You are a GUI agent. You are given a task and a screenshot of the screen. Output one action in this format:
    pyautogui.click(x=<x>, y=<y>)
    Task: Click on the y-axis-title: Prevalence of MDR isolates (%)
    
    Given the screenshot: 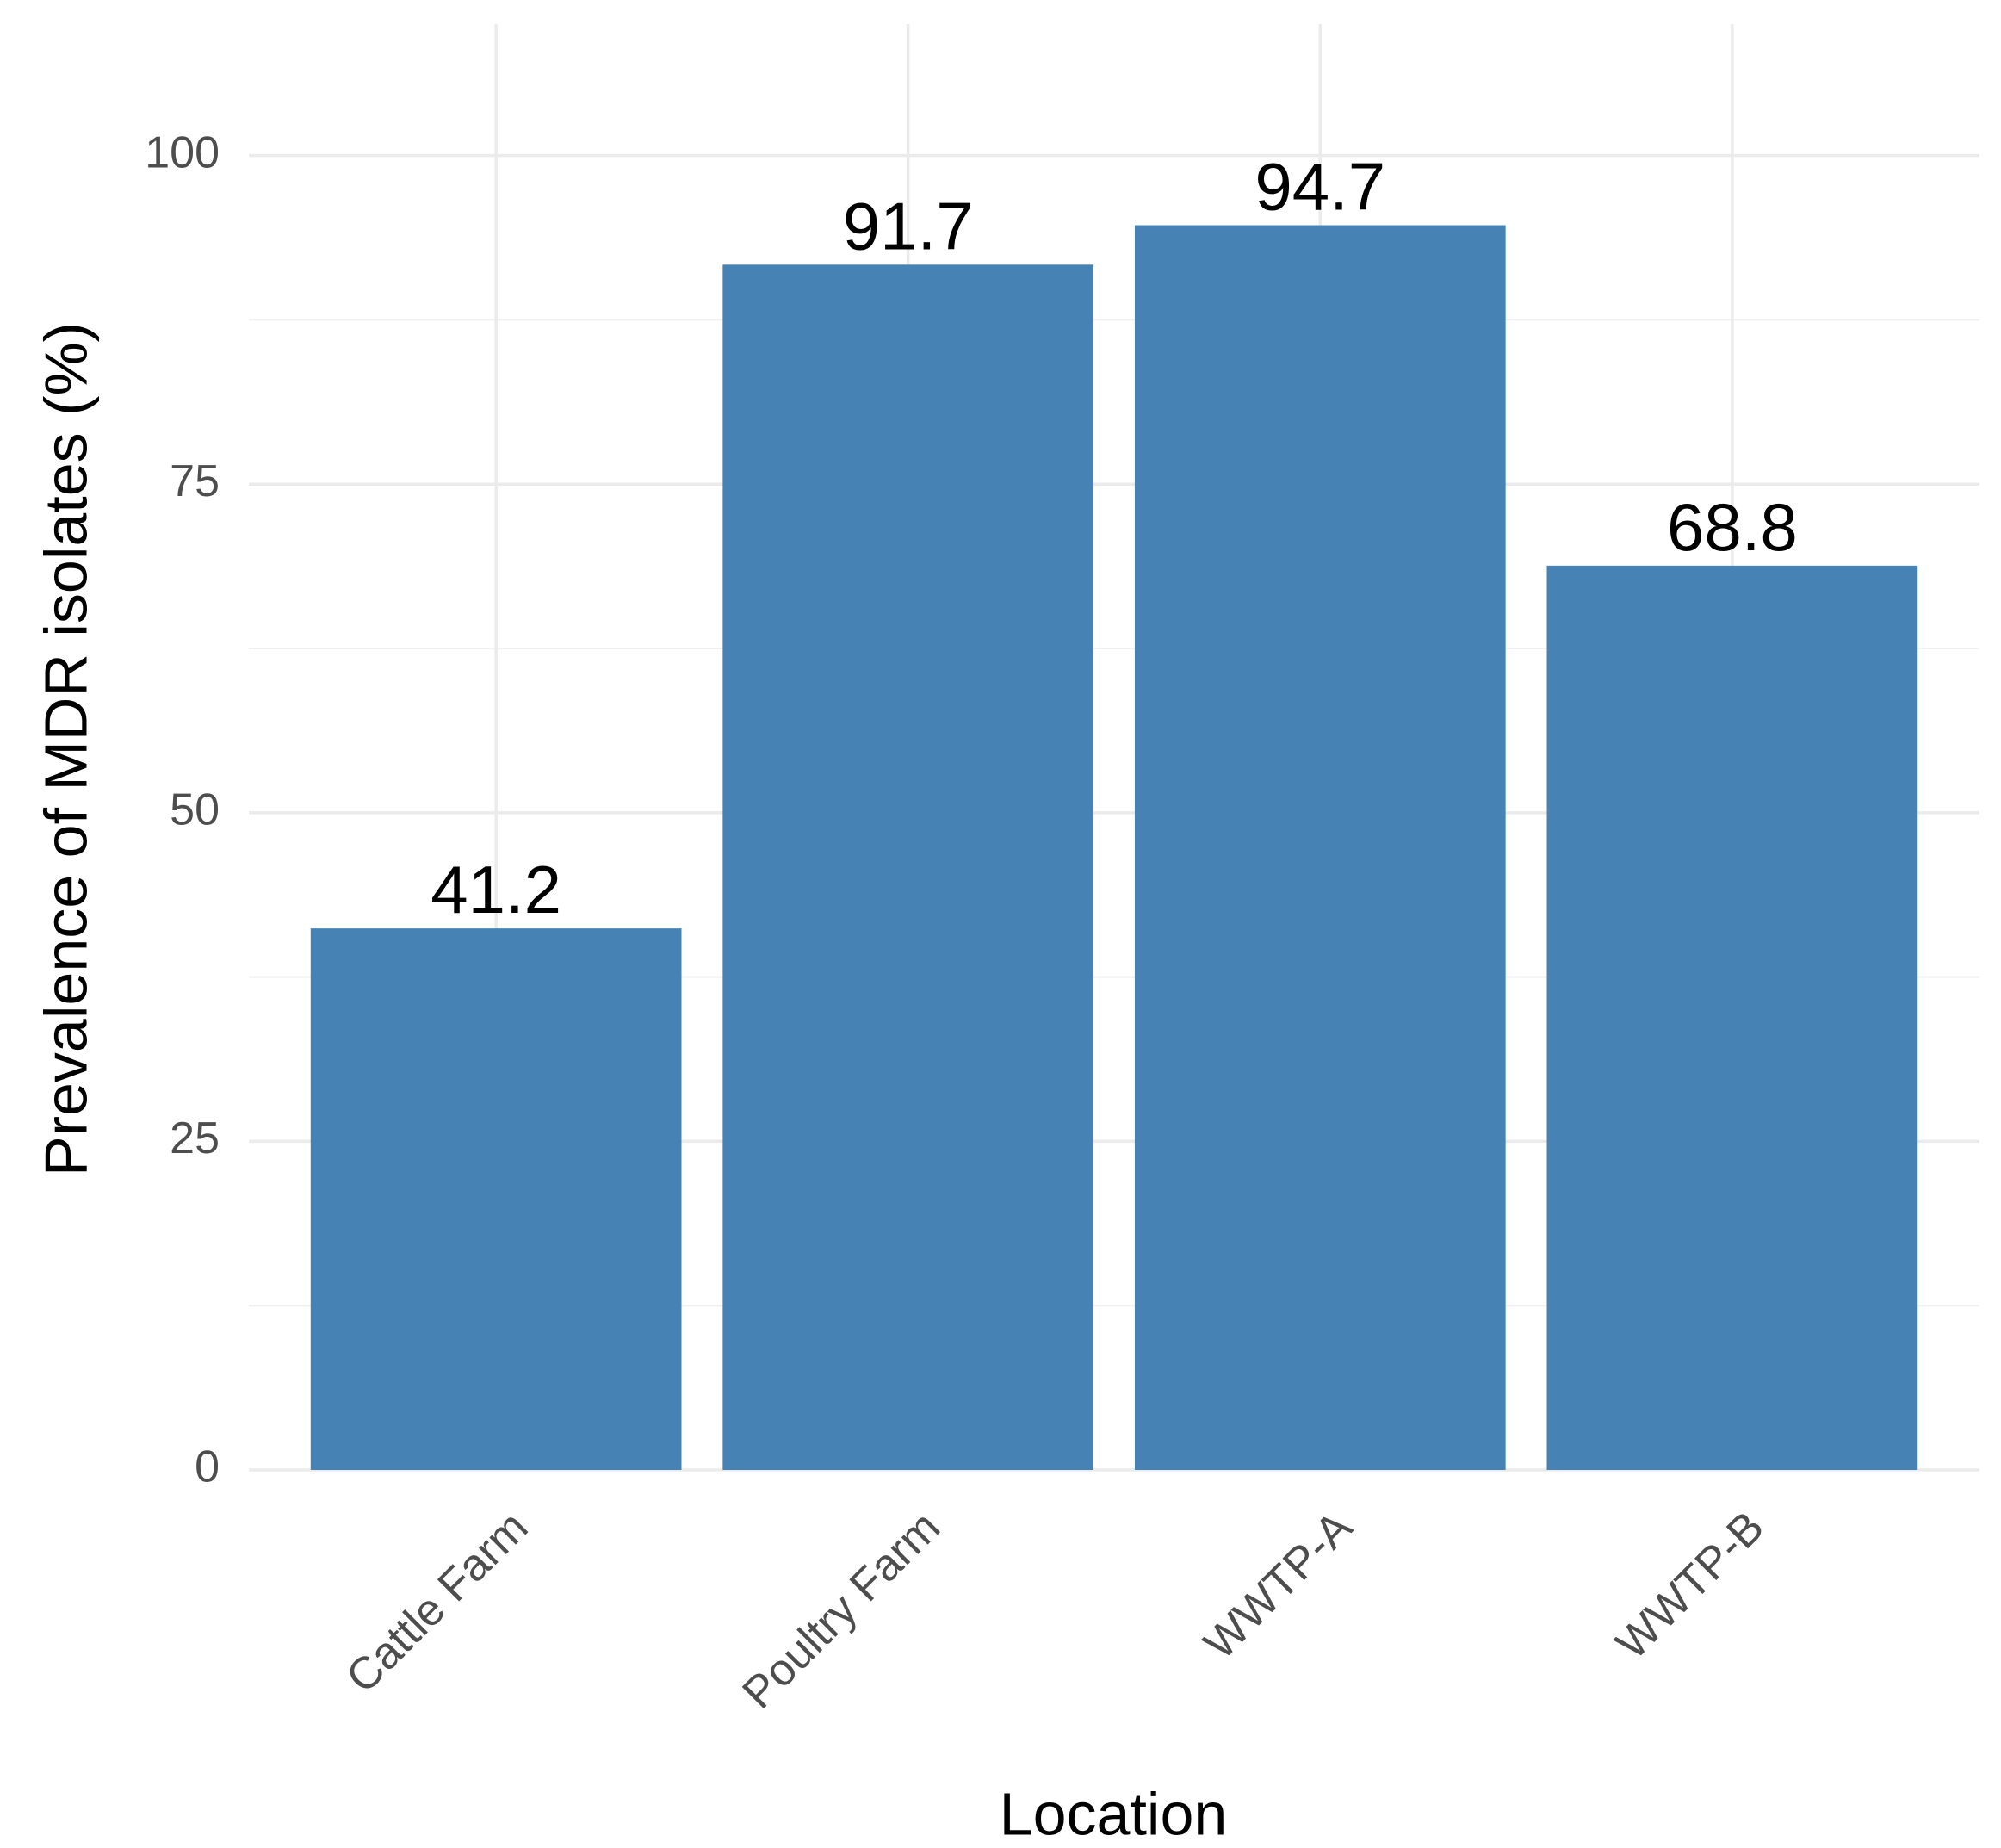 What is the action you would take?
    pyautogui.click(x=65, y=749)
    